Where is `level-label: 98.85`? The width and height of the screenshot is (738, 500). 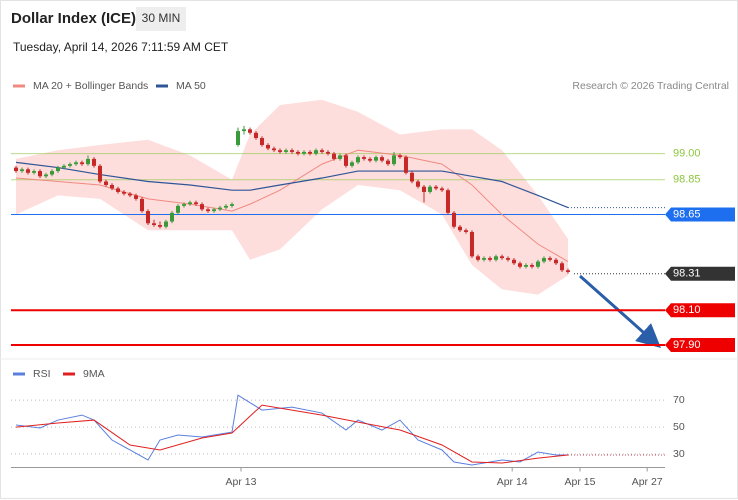 level-label: 98.85 is located at coordinates (687, 180).